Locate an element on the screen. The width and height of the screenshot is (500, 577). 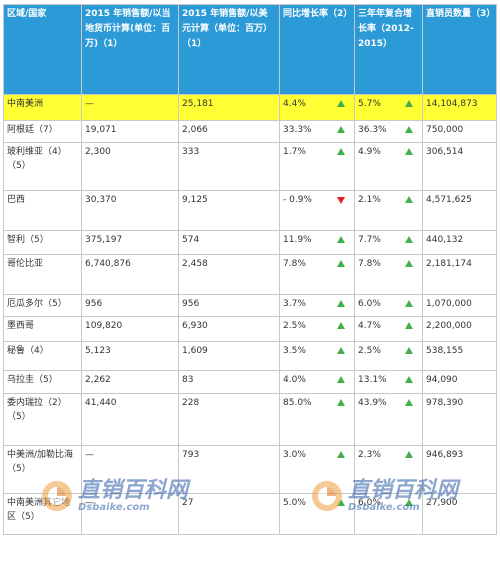
table-row: 秘鲁（4） 5,123 1,609 3.5% 2.5% 538,155 is located at coordinates (250, 356).